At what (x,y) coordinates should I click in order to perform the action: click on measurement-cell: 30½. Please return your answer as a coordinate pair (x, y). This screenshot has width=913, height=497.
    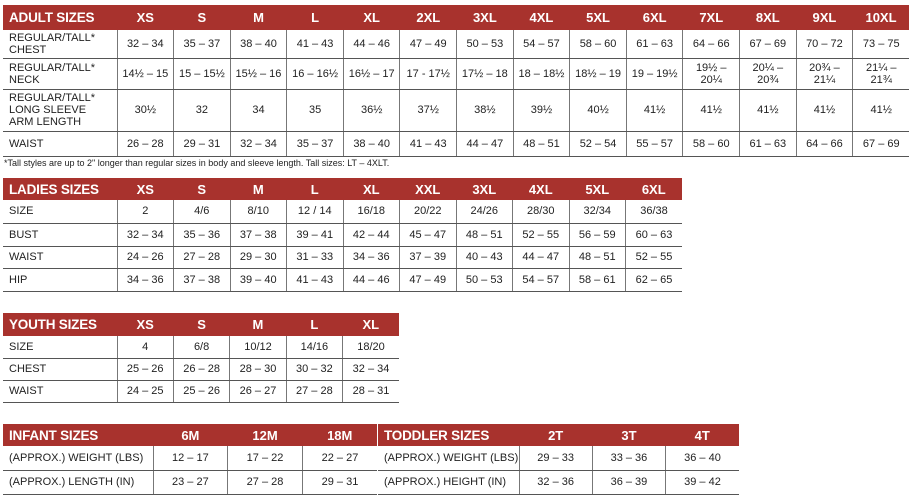
    Looking at the image, I should click on (145, 110).